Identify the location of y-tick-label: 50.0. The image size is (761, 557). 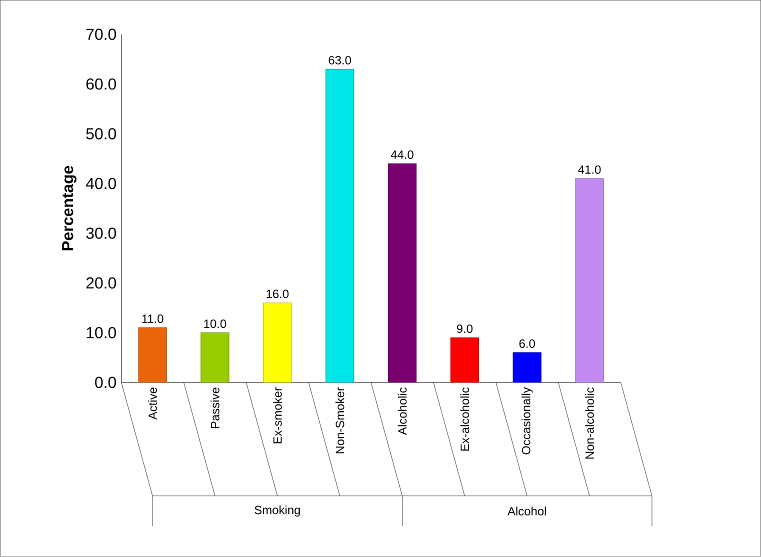
(101, 134).